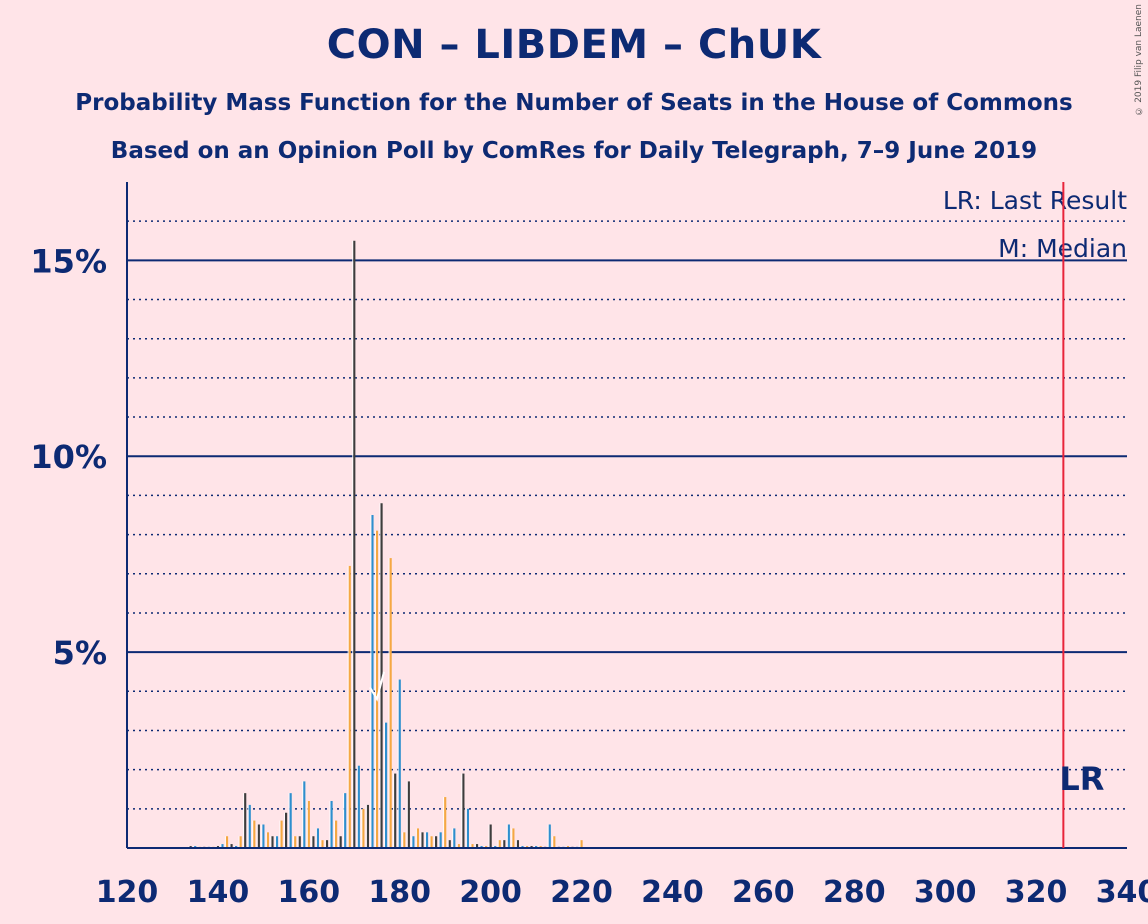 This screenshot has width=1148, height=924. What do you see at coordinates (1036, 892) in the screenshot?
I see `x-tick-label: 320` at bounding box center [1036, 892].